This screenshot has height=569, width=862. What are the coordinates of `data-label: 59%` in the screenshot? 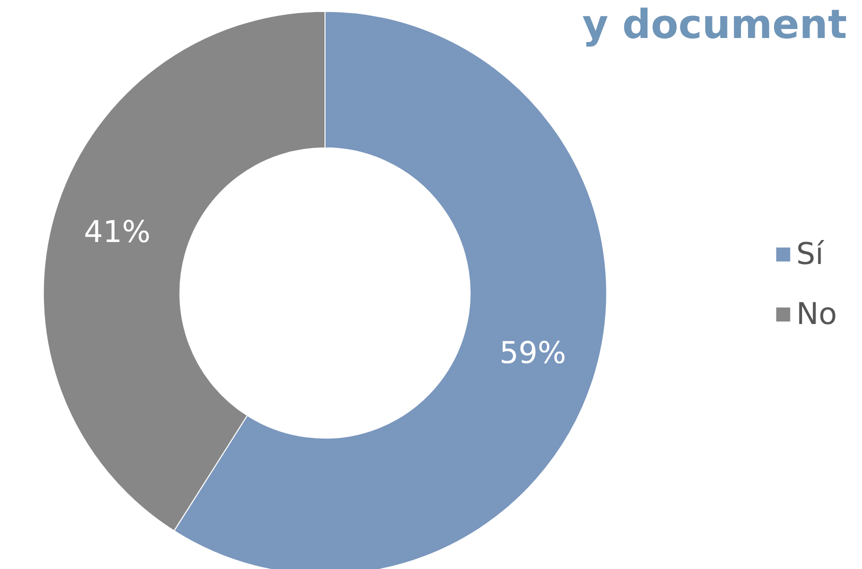 It's located at (532, 353).